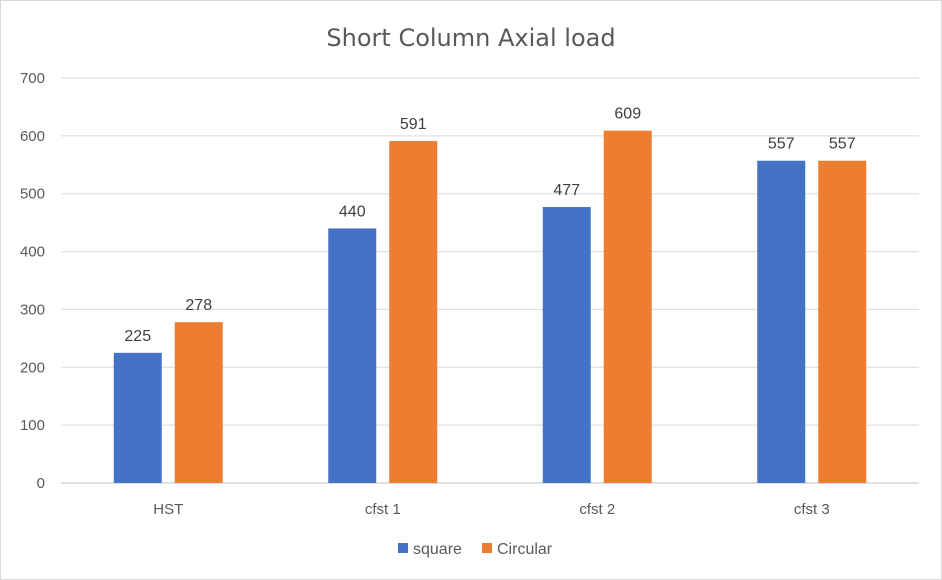 This screenshot has width=942, height=580. What do you see at coordinates (352, 211) in the screenshot?
I see `data-label: 440` at bounding box center [352, 211].